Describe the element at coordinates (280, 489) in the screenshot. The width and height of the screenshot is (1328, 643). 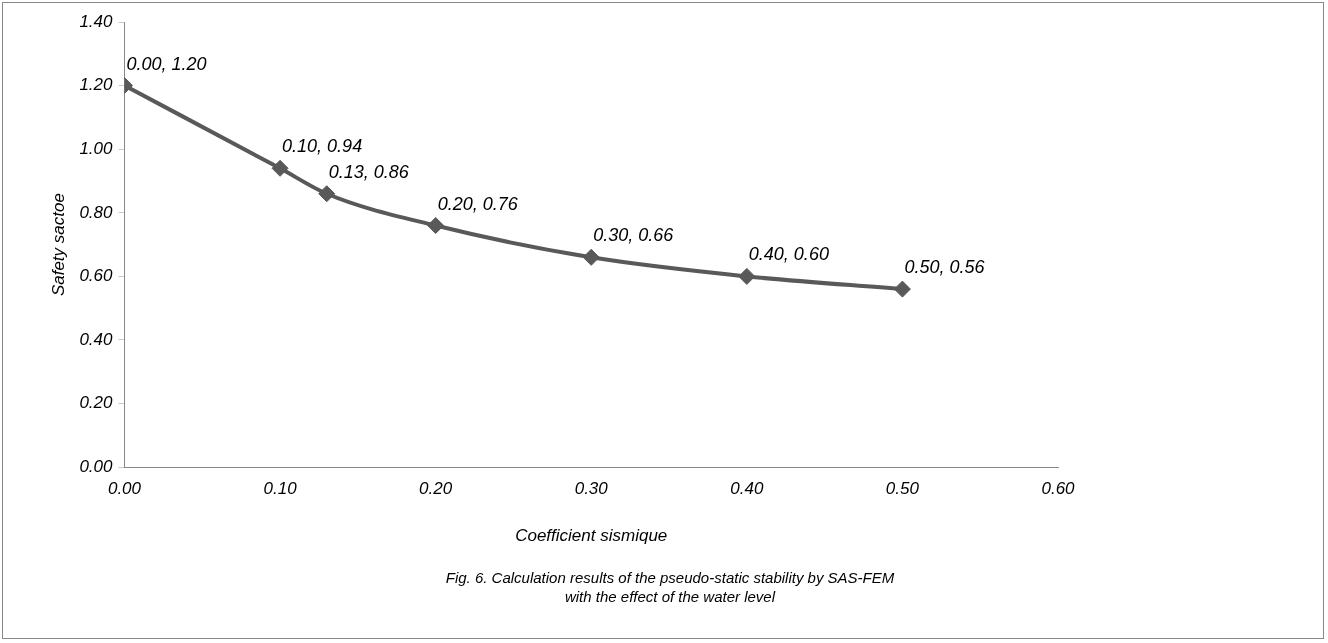
I see `x-tick-label: 0.10` at that location.